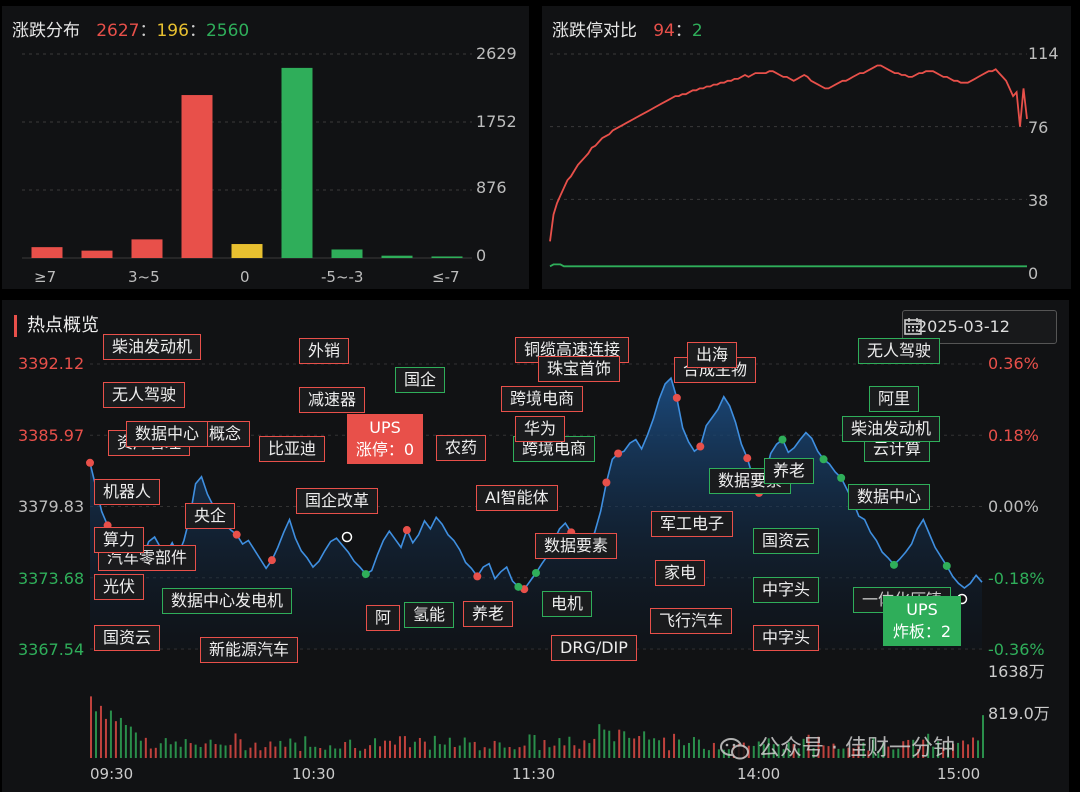  What do you see at coordinates (420, 380) in the screenshot?
I see `concept-label: 国企` at bounding box center [420, 380].